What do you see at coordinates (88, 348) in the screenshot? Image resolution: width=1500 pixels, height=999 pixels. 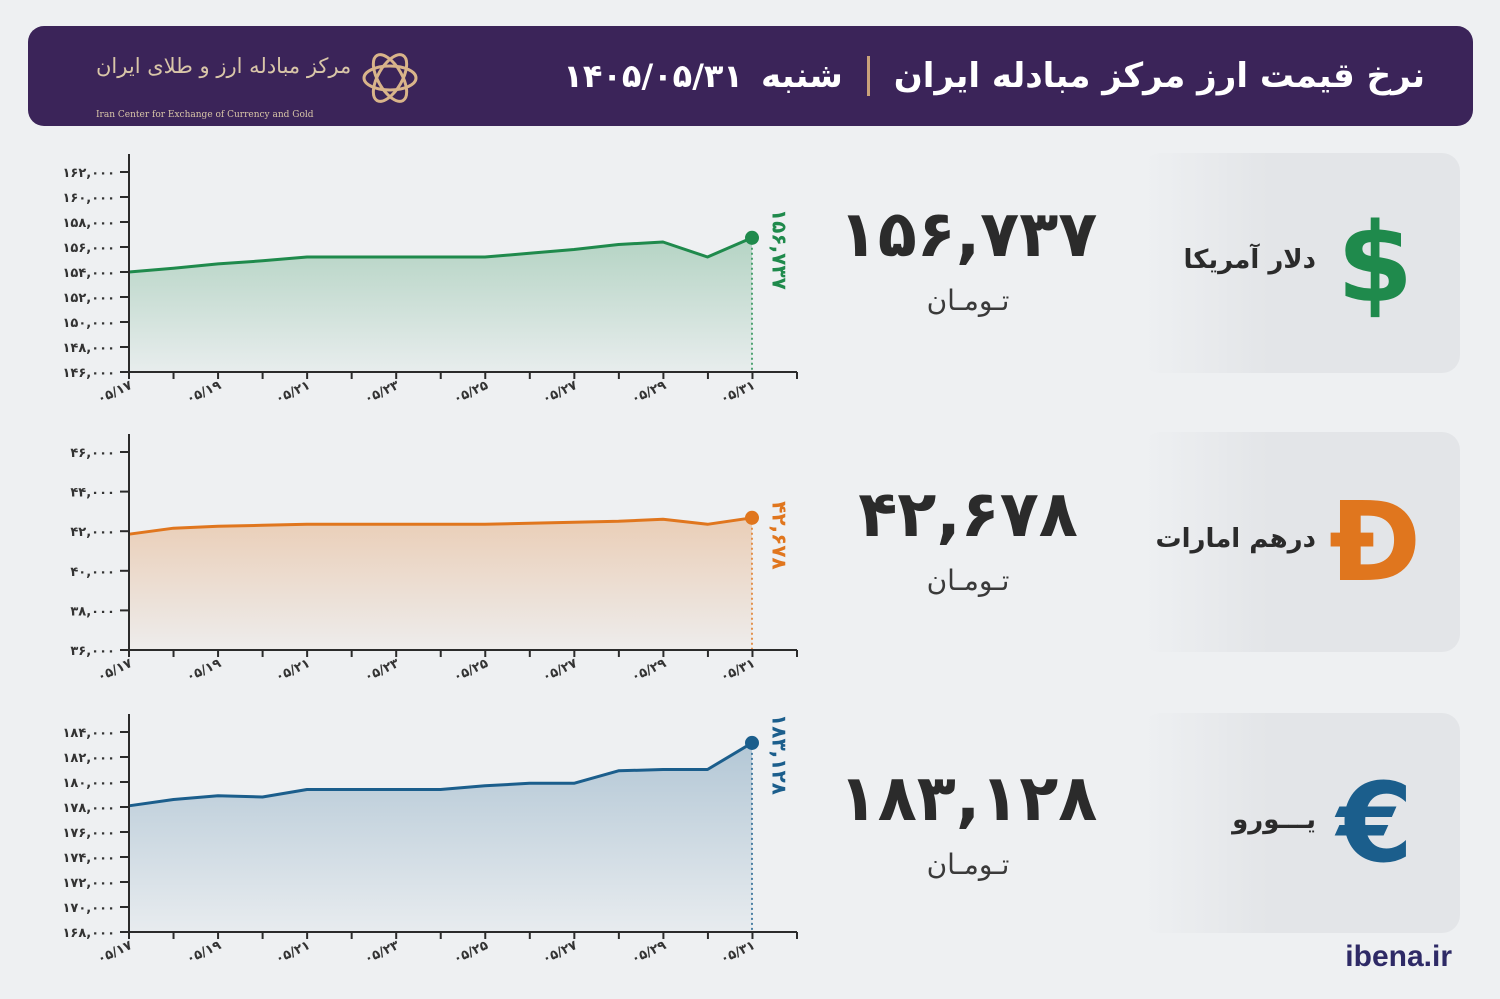 I see `chart-y-tick-label-0: ۱۴۸,۰۰۰` at bounding box center [88, 348].